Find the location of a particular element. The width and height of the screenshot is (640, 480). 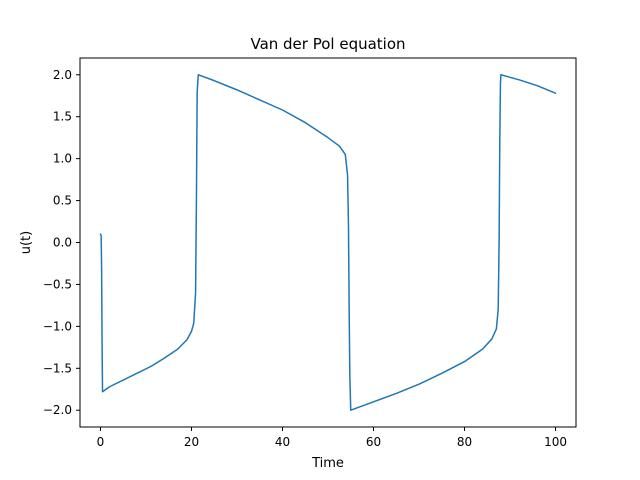

y-tick-label: 0.0 is located at coordinates (62, 243).